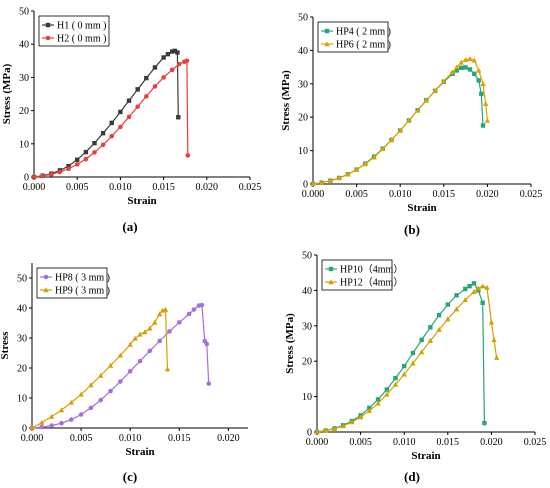 Image resolution: width=550 pixels, height=488 pixels. What do you see at coordinates (82, 278) in the screenshot?
I see `legend-label: HP8 ( 3 mm )` at bounding box center [82, 278].